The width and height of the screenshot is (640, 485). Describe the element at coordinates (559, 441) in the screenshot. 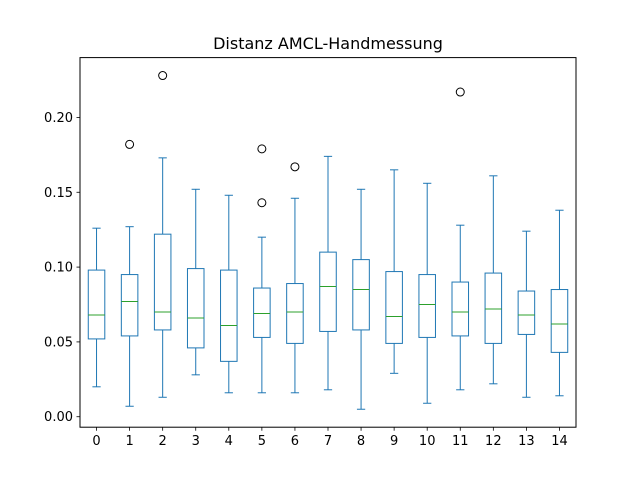

I see `x-tick-label: 14` at that location.